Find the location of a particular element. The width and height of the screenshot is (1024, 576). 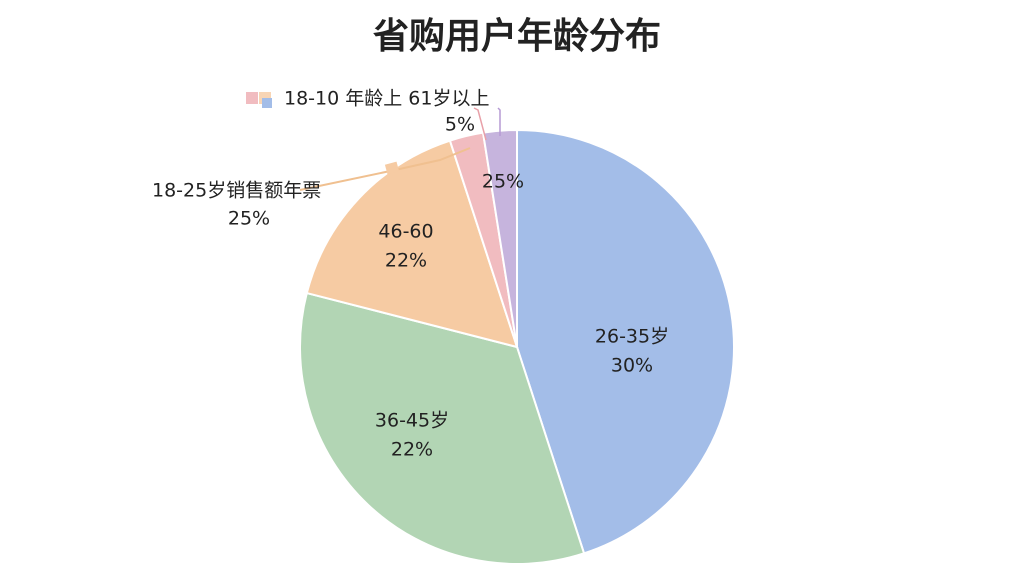

slice-label: 26-35岁 is located at coordinates (632, 337).